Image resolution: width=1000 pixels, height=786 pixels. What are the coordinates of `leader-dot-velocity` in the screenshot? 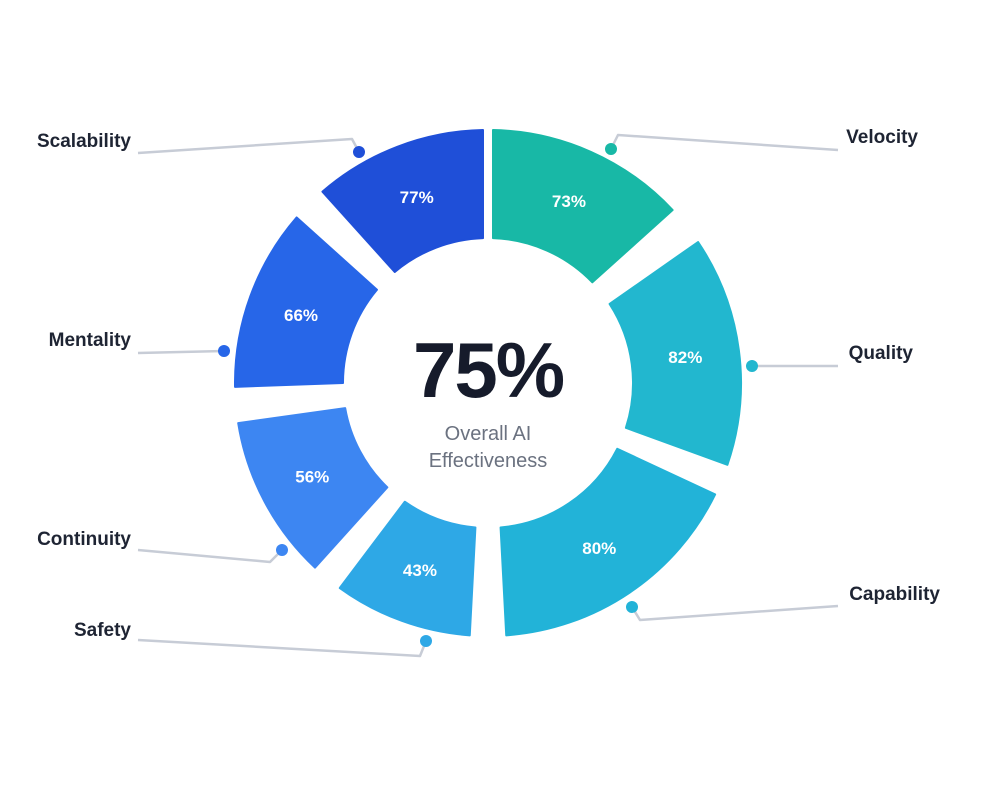 It's located at (611, 149).